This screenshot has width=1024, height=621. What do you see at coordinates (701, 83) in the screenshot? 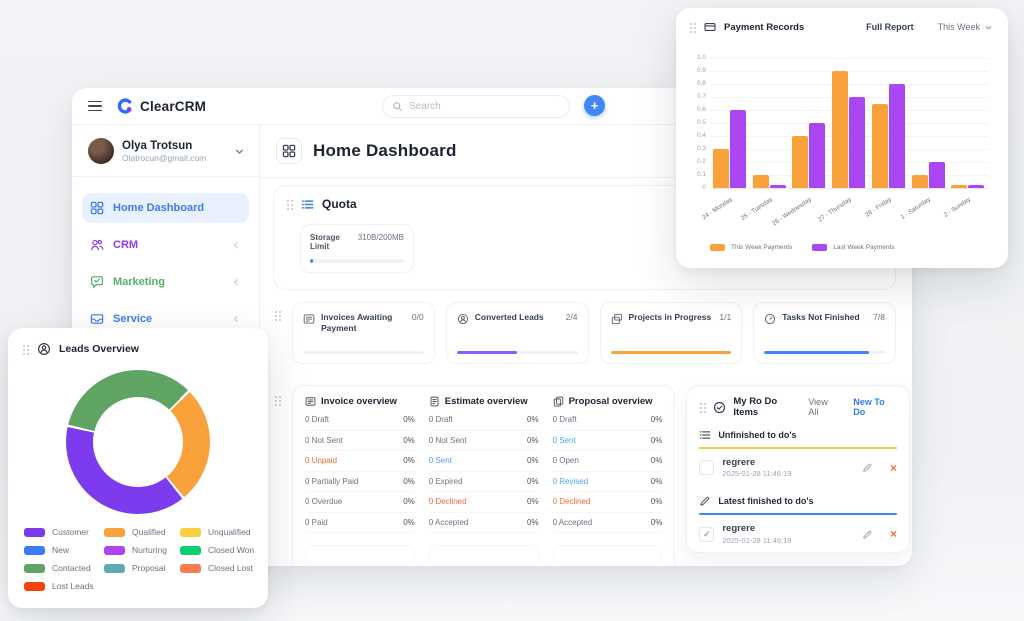
I see `y-axis-tick: 0.8` at bounding box center [701, 83].